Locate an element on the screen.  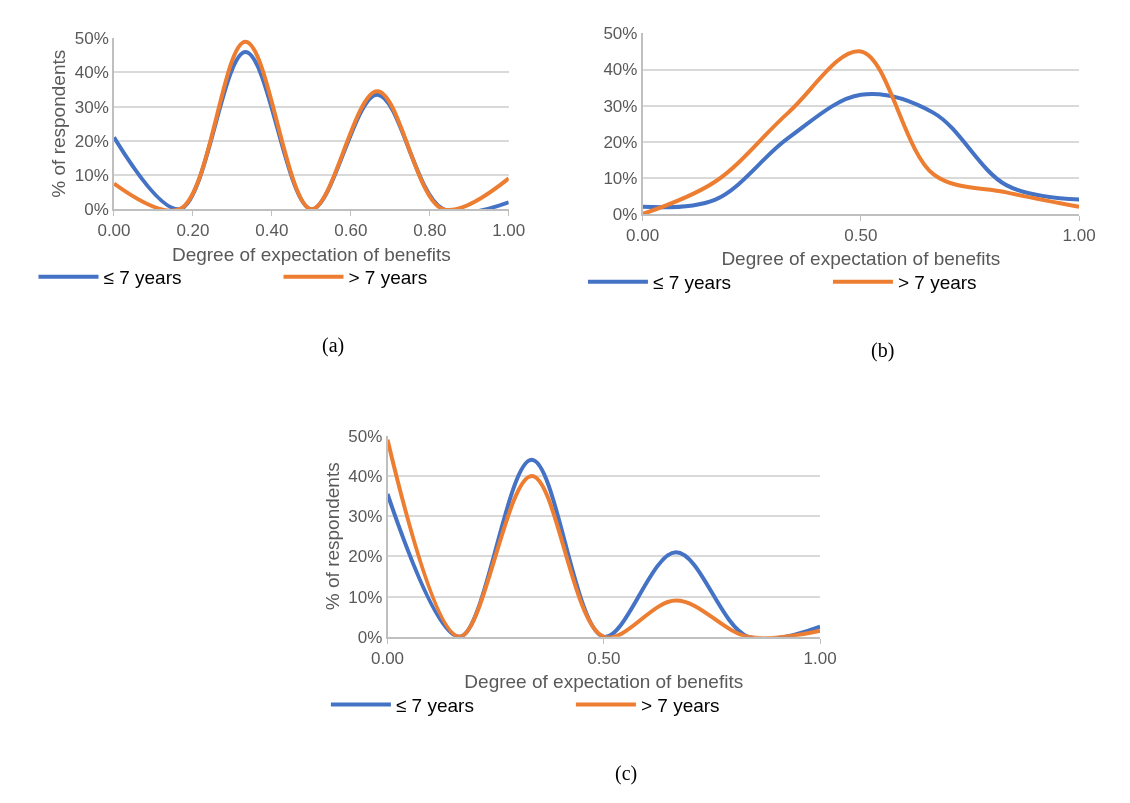
text: (a) is located at coordinates (333, 345).